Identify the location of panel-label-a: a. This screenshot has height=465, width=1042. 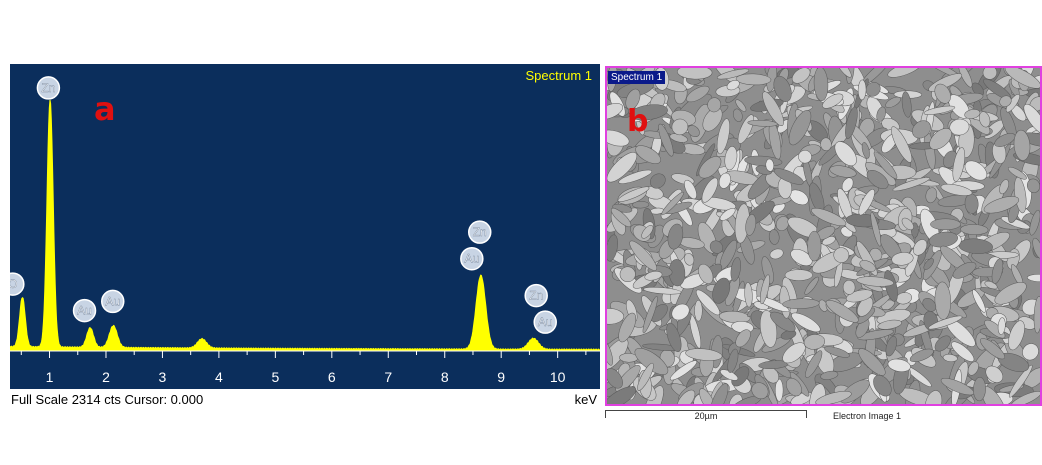
(105, 109).